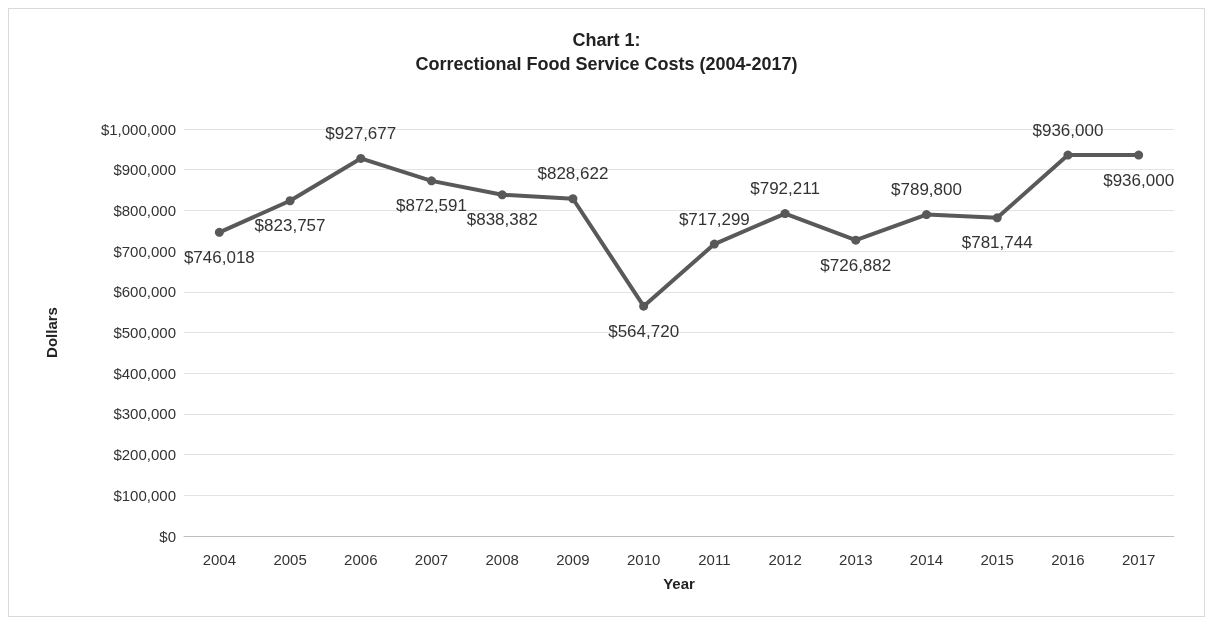  What do you see at coordinates (679, 583) in the screenshot?
I see `x-axis-title: Year` at bounding box center [679, 583].